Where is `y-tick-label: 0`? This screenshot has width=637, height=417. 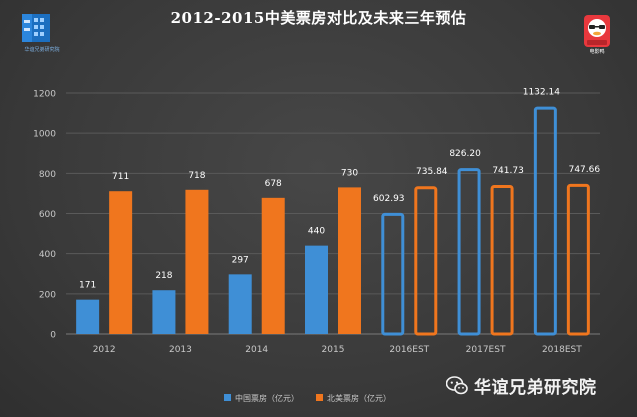
y-tick-label: 0 is located at coordinates (53, 336).